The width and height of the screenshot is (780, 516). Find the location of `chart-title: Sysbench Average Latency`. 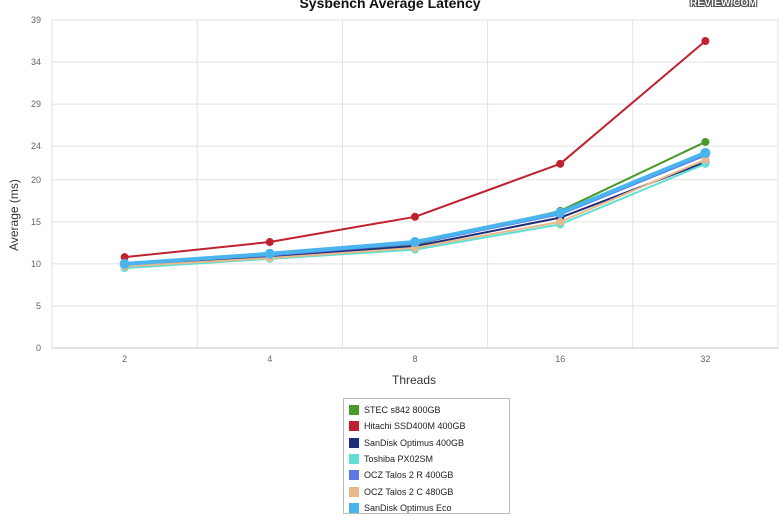

chart-title: Sysbench Average Latency is located at coordinates (390, 5).